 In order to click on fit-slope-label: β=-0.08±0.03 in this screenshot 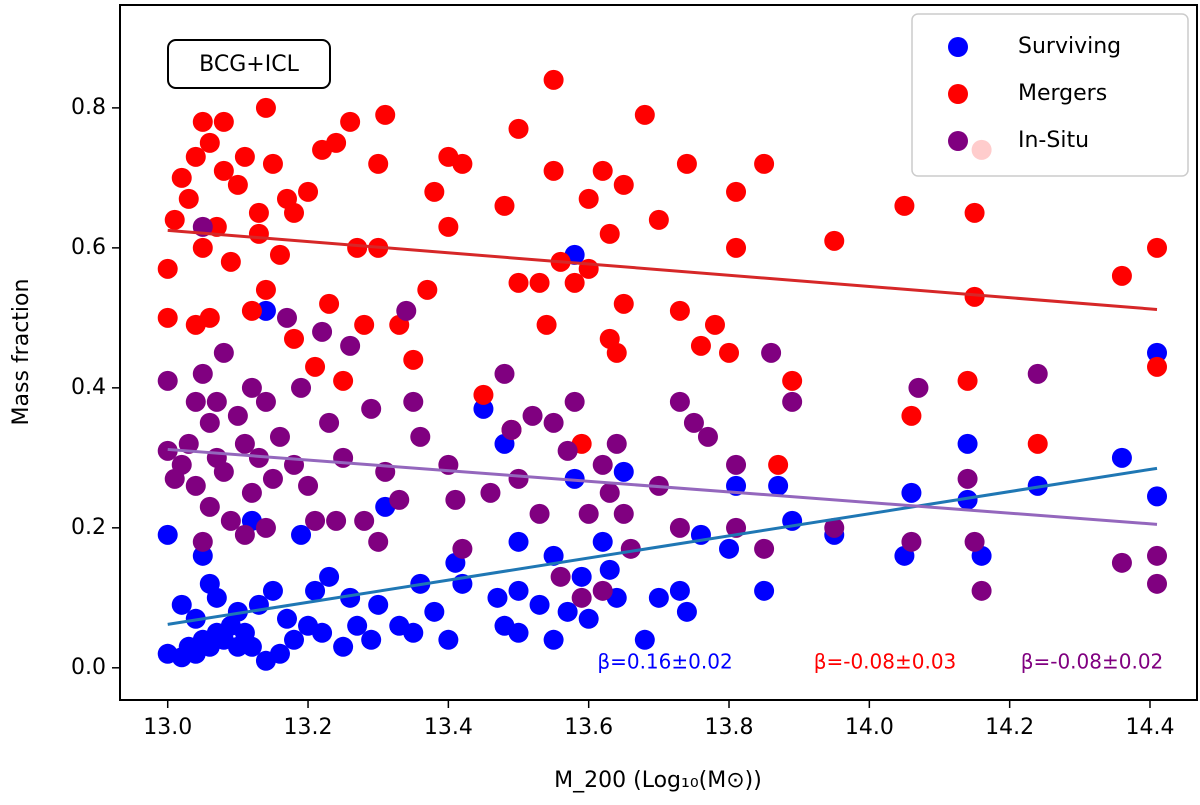, I will do `click(885, 662)`.